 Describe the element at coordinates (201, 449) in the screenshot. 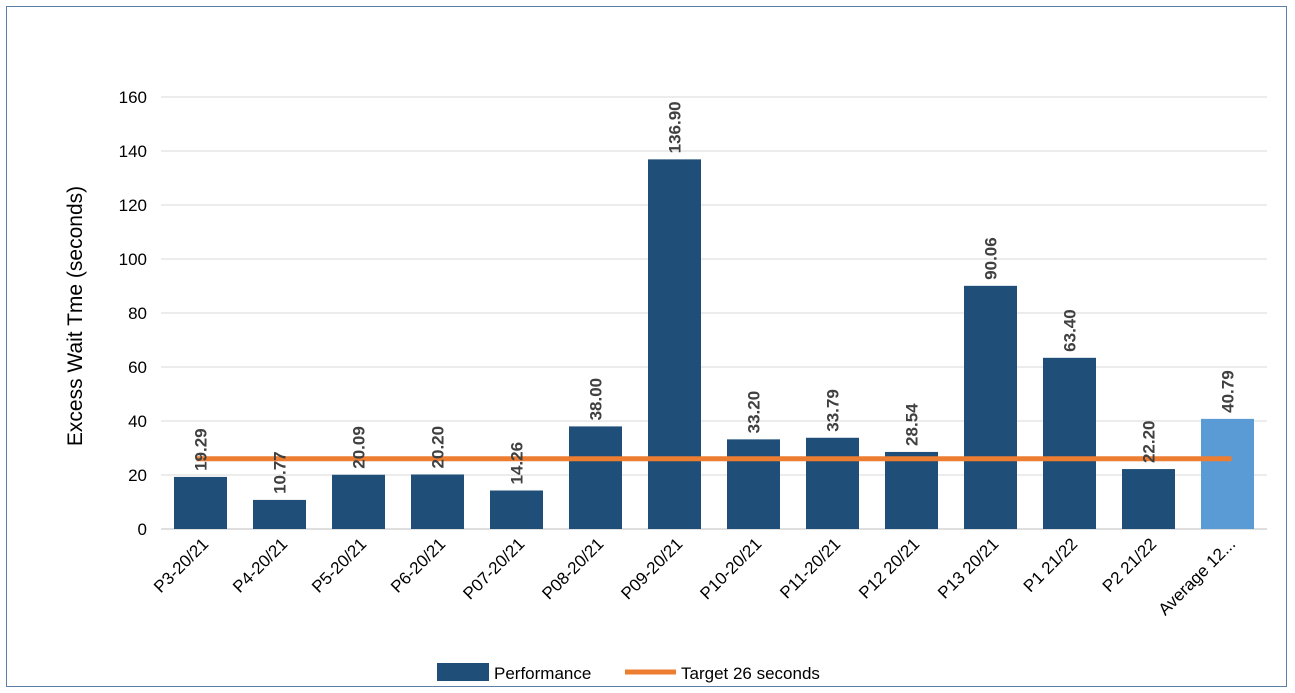

I see `data-label: 19.29` at that location.